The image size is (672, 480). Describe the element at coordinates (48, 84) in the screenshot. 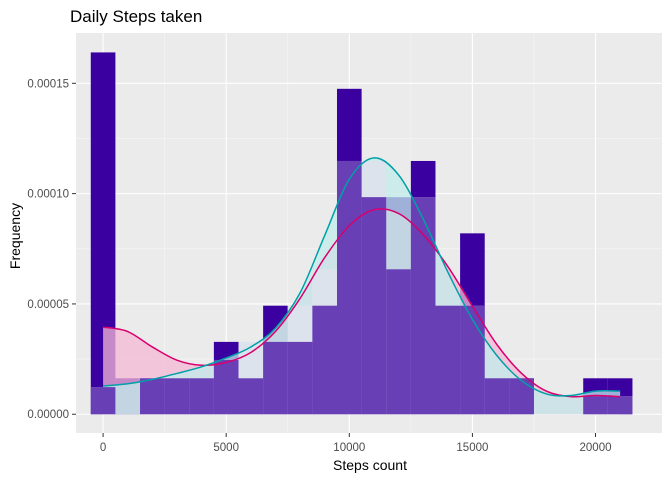

I see `y-tick-label: 0.00015` at that location.